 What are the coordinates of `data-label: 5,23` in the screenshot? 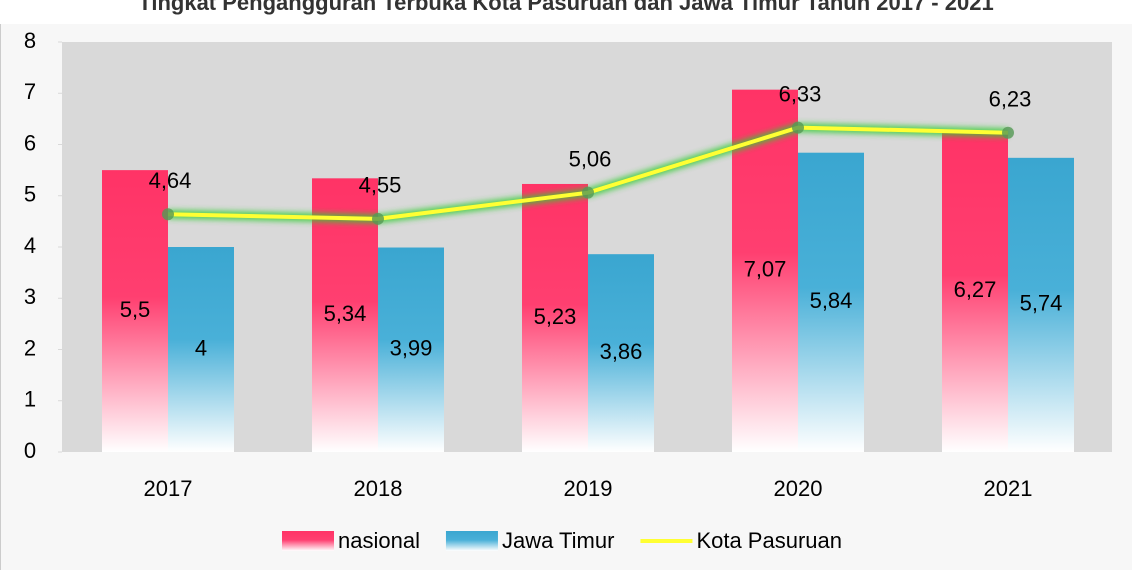 It's located at (555, 316).